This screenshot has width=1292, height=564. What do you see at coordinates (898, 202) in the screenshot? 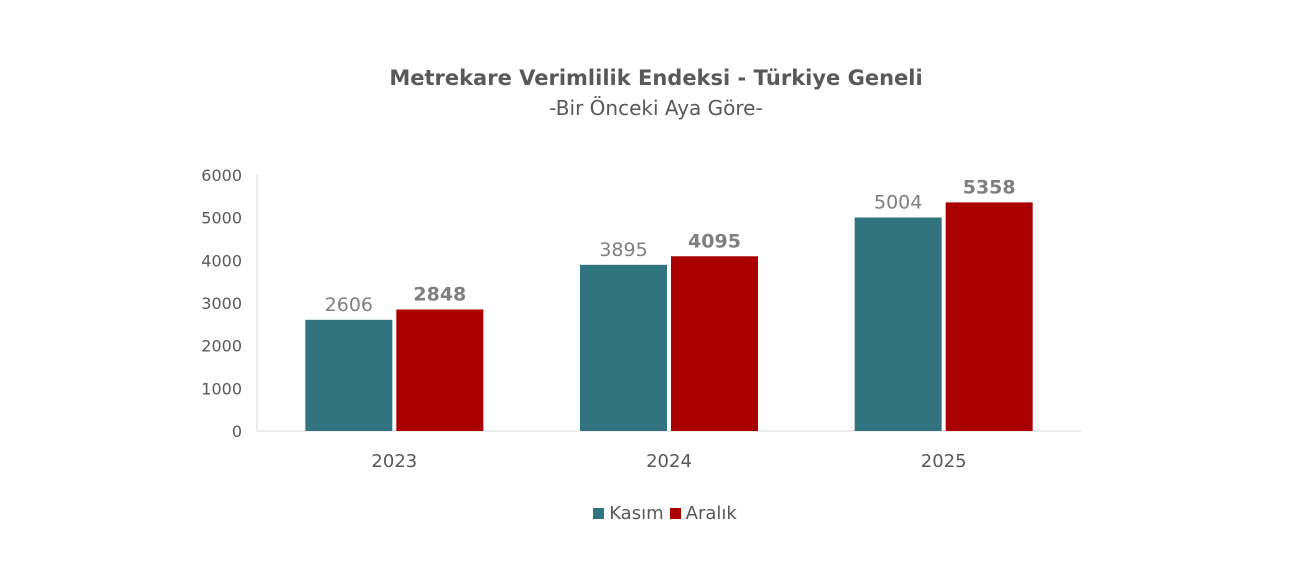
I see `data-label: 5004` at bounding box center [898, 202].